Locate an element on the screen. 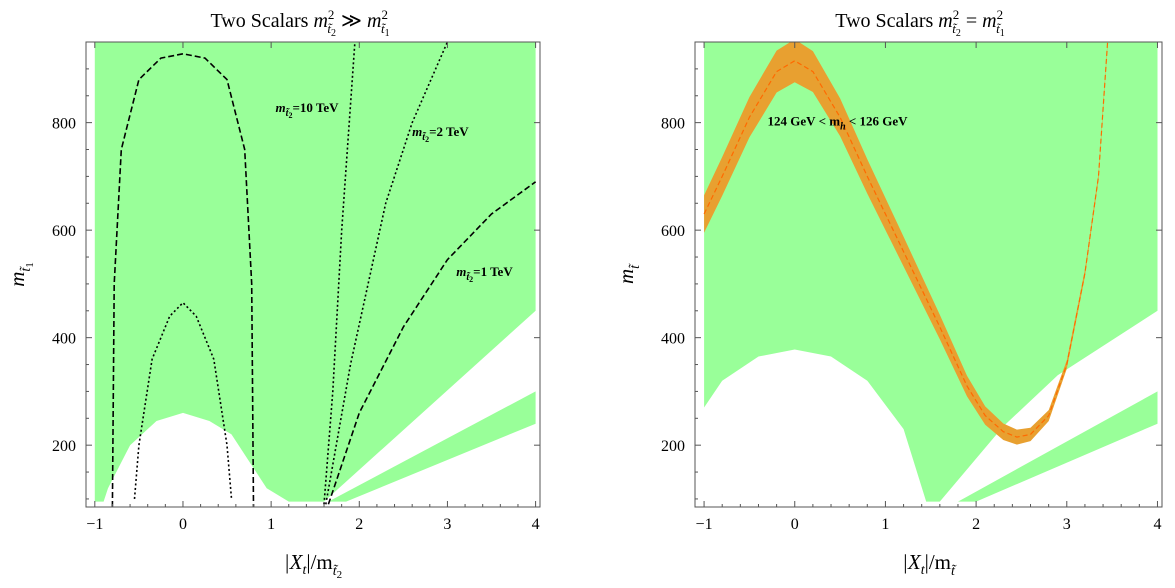 This screenshot has width=1175, height=588. annotation-1: 124 GeV < mh < 126 GeV is located at coordinates (838, 122).